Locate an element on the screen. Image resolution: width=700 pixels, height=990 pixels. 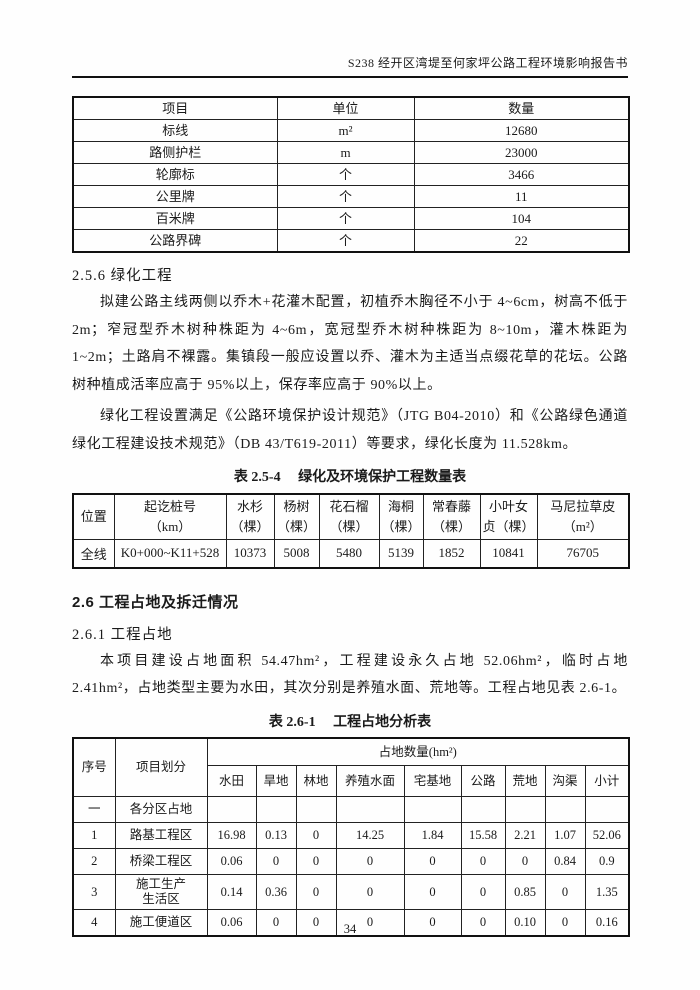
section-heading-2-6-1: 2.6.1 工程占地 is located at coordinates (122, 634).